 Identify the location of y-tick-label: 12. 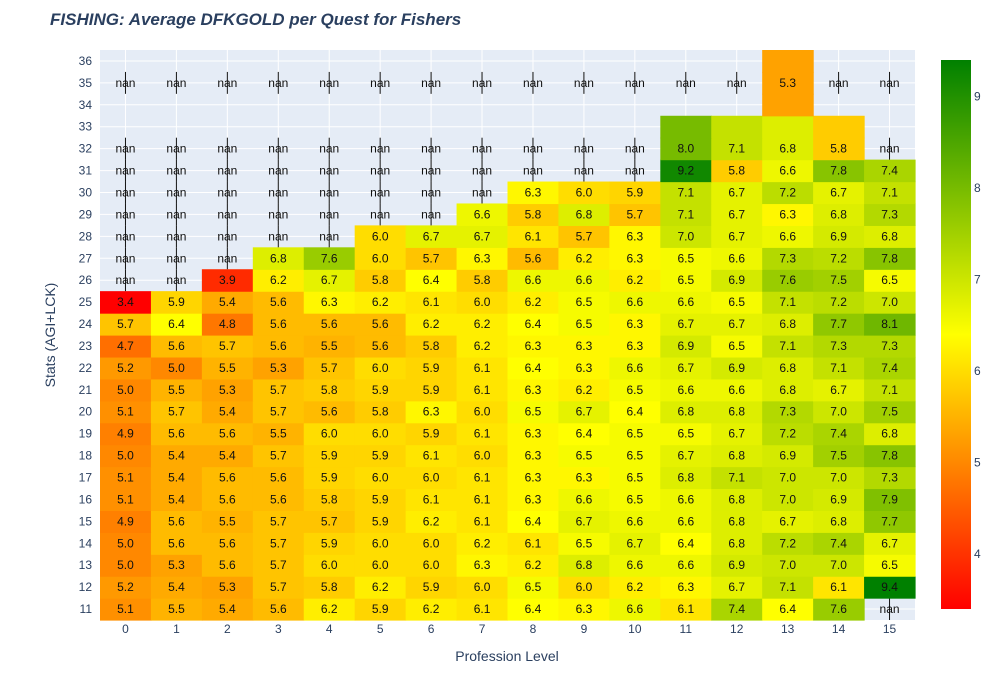
(86, 587).